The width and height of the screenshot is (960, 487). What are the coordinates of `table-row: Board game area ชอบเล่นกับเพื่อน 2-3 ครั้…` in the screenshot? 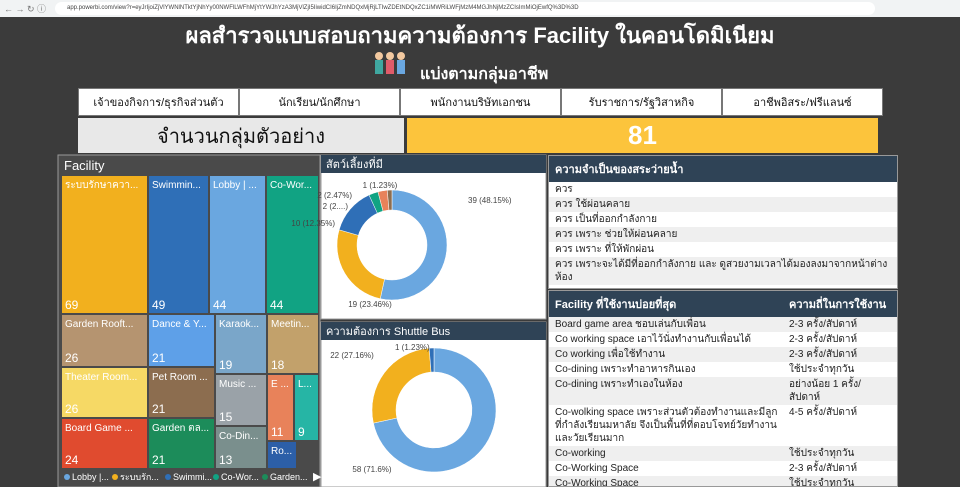 It's located at (723, 324).